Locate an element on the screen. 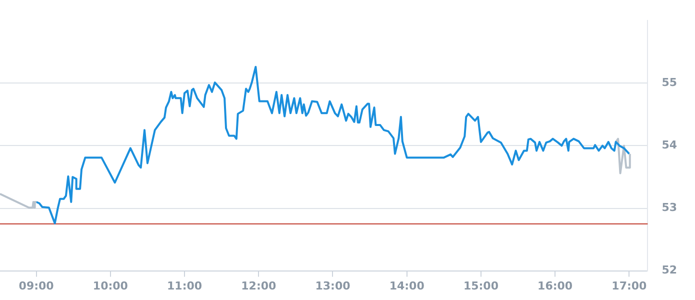 This screenshot has height=300, width=695. y-tick-label: 55 is located at coordinates (670, 83).